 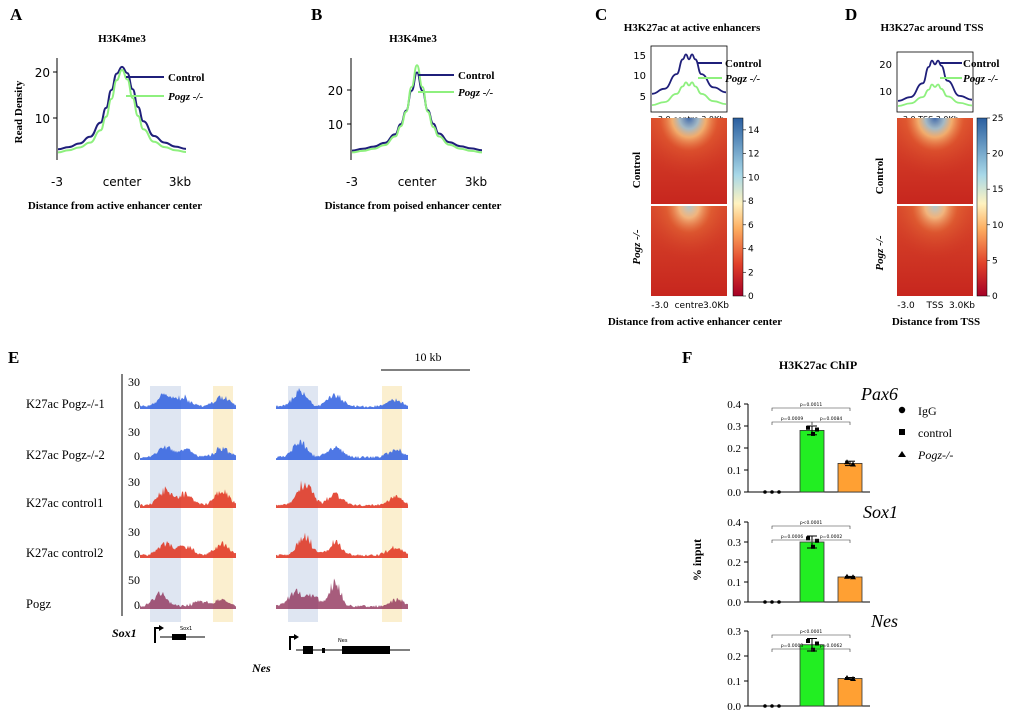 I want to click on panel-b-legend-control: Control, so click(x=476, y=76).